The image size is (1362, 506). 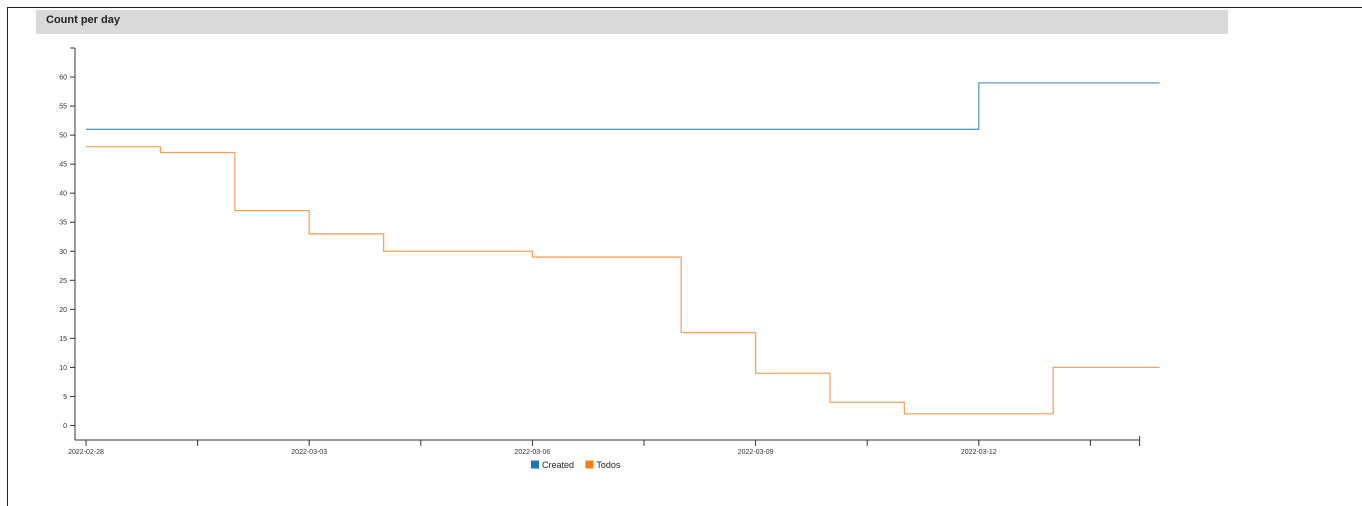 What do you see at coordinates (979, 452) in the screenshot?
I see `x-tick-label: 2022-03-12` at bounding box center [979, 452].